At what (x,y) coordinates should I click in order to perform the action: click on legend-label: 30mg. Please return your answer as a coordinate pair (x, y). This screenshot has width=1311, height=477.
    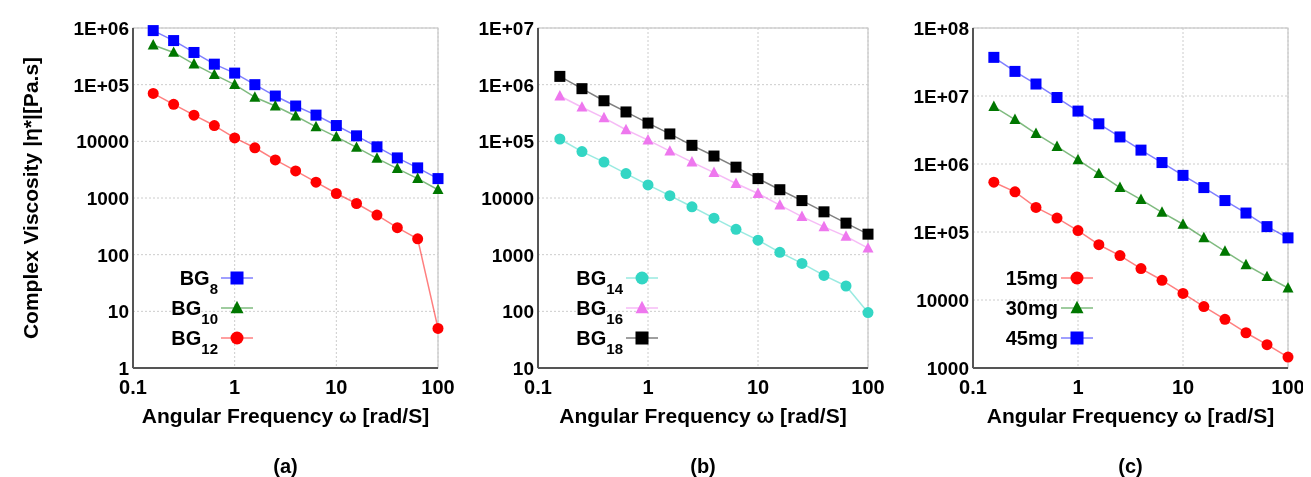
    Looking at the image, I should click on (1031, 308).